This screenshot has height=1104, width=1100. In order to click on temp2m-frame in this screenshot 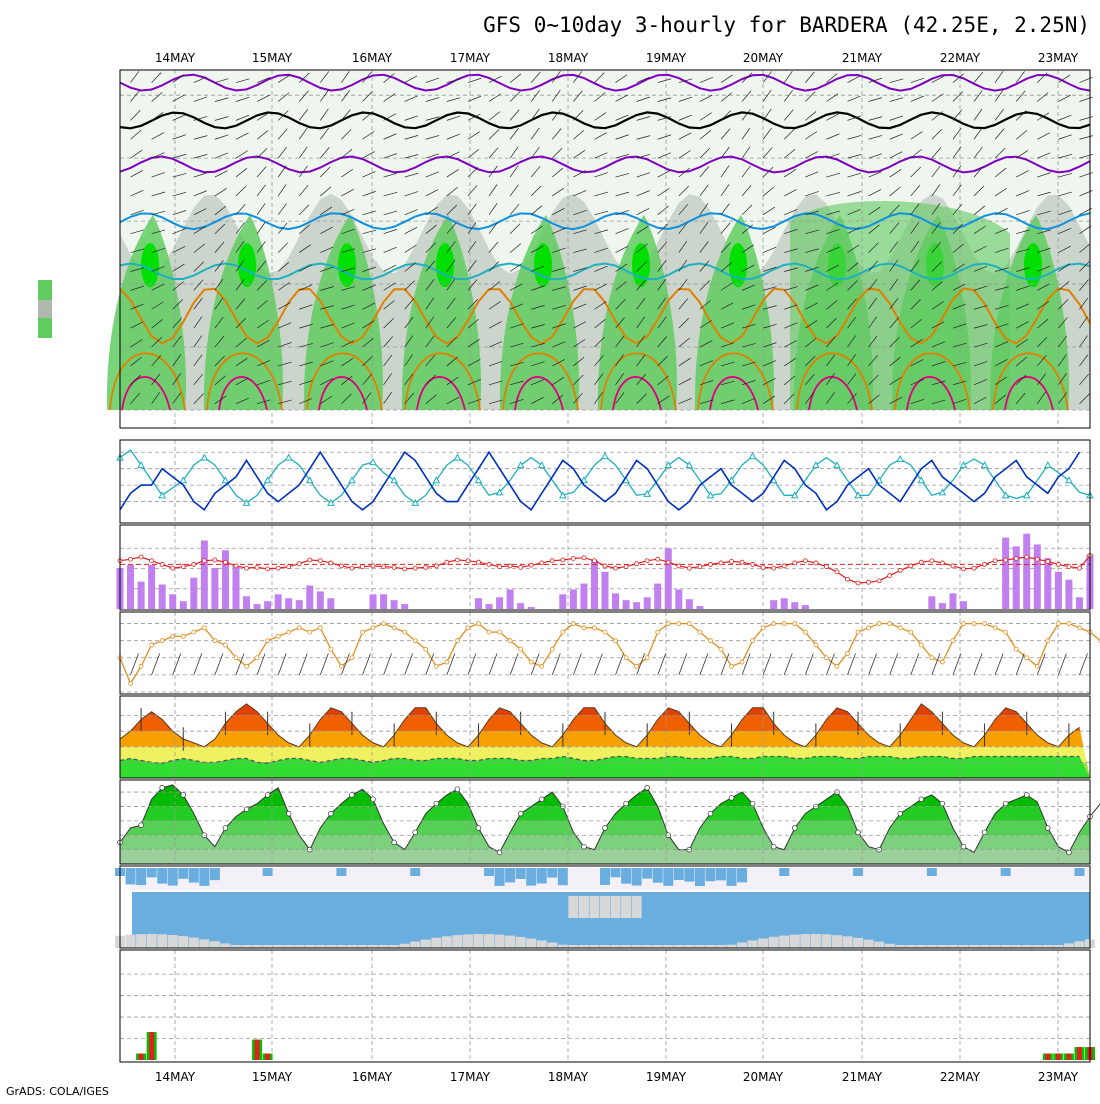, I will do `click(605, 737)`.